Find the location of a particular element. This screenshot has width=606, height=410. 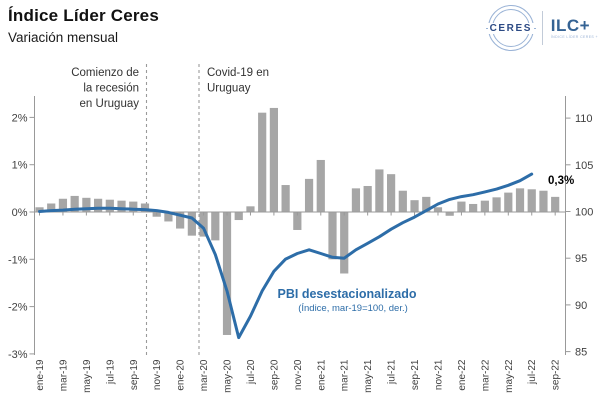

x-axis-tick-label: sep-20 is located at coordinates (274, 374).